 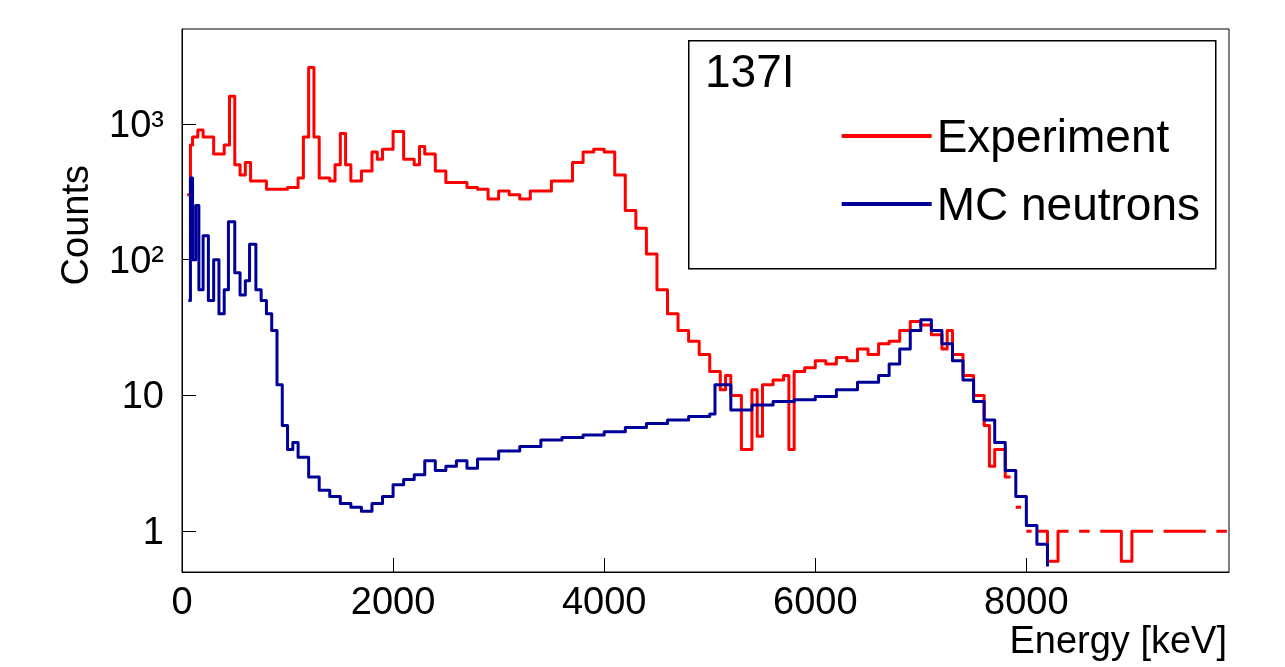 I want to click on x-axis-title: Energy [keV], so click(x=1118, y=640).